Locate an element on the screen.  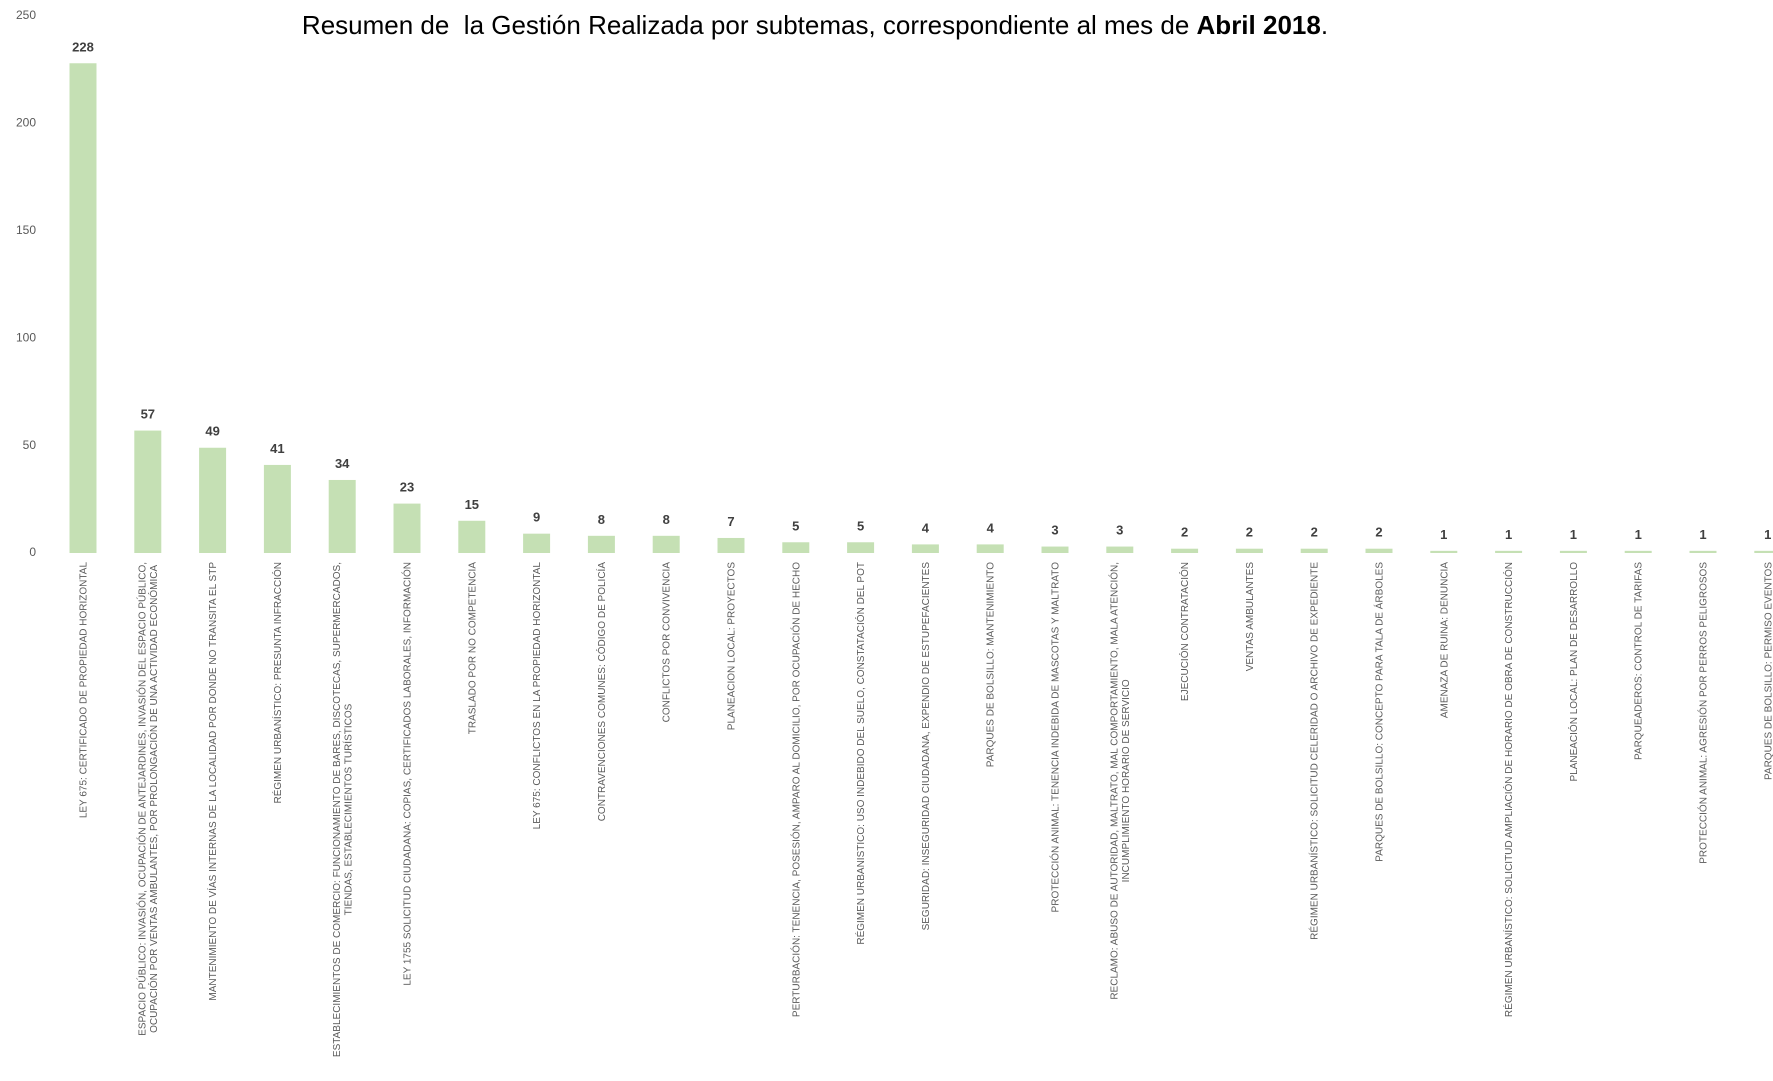
label-line: PARQUEADEROS: CONTROL DE TARIFAS is located at coordinates (1639, 661).